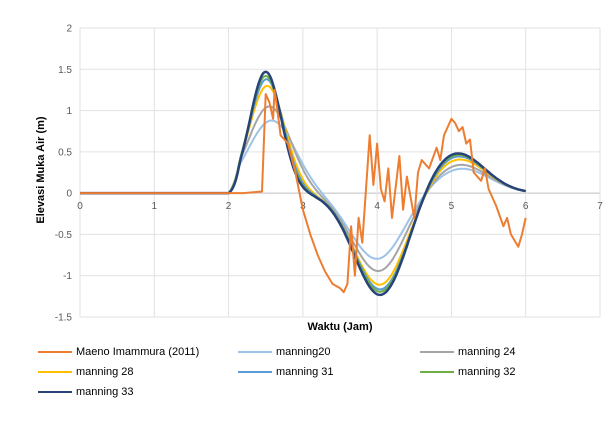 This screenshot has height=426, width=616. What do you see at coordinates (105, 372) in the screenshot?
I see `legend-label: manning 28` at bounding box center [105, 372].